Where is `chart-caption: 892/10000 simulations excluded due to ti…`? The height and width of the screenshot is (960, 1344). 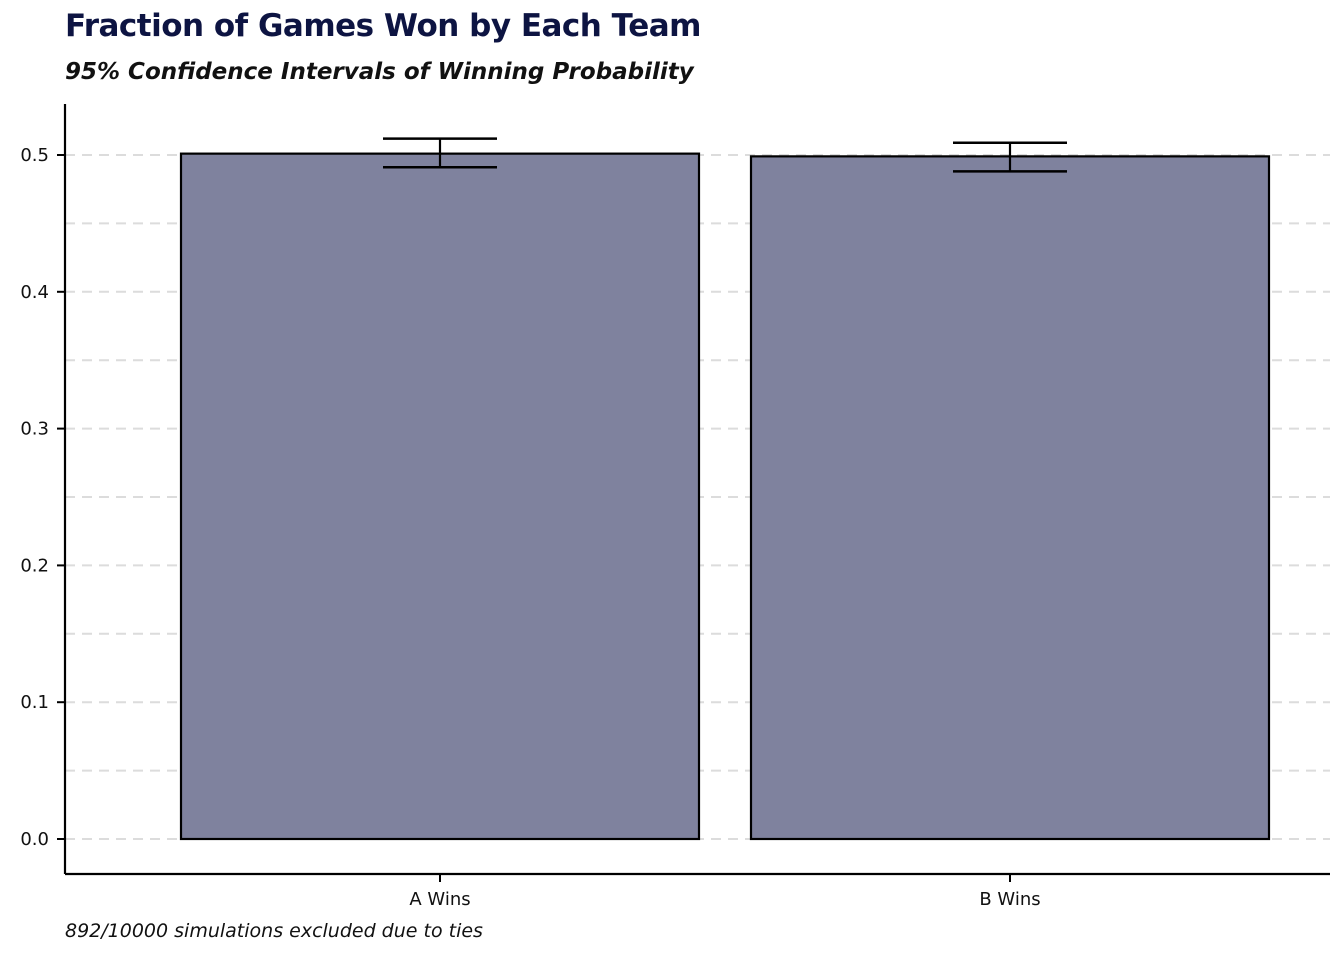 chart-caption: 892/10000 simulations excluded due to ti… is located at coordinates (274, 931).